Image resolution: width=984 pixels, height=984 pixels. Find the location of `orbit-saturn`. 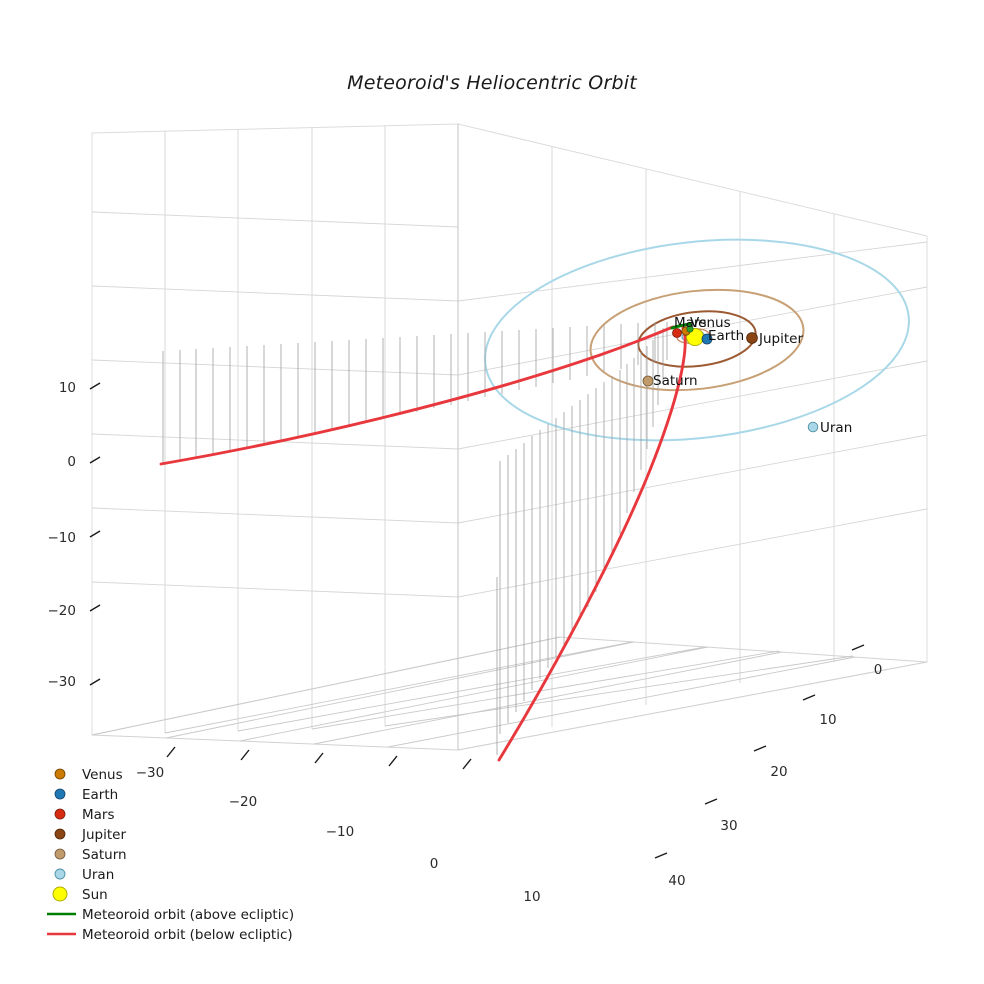

orbit-saturn is located at coordinates (697, 340).